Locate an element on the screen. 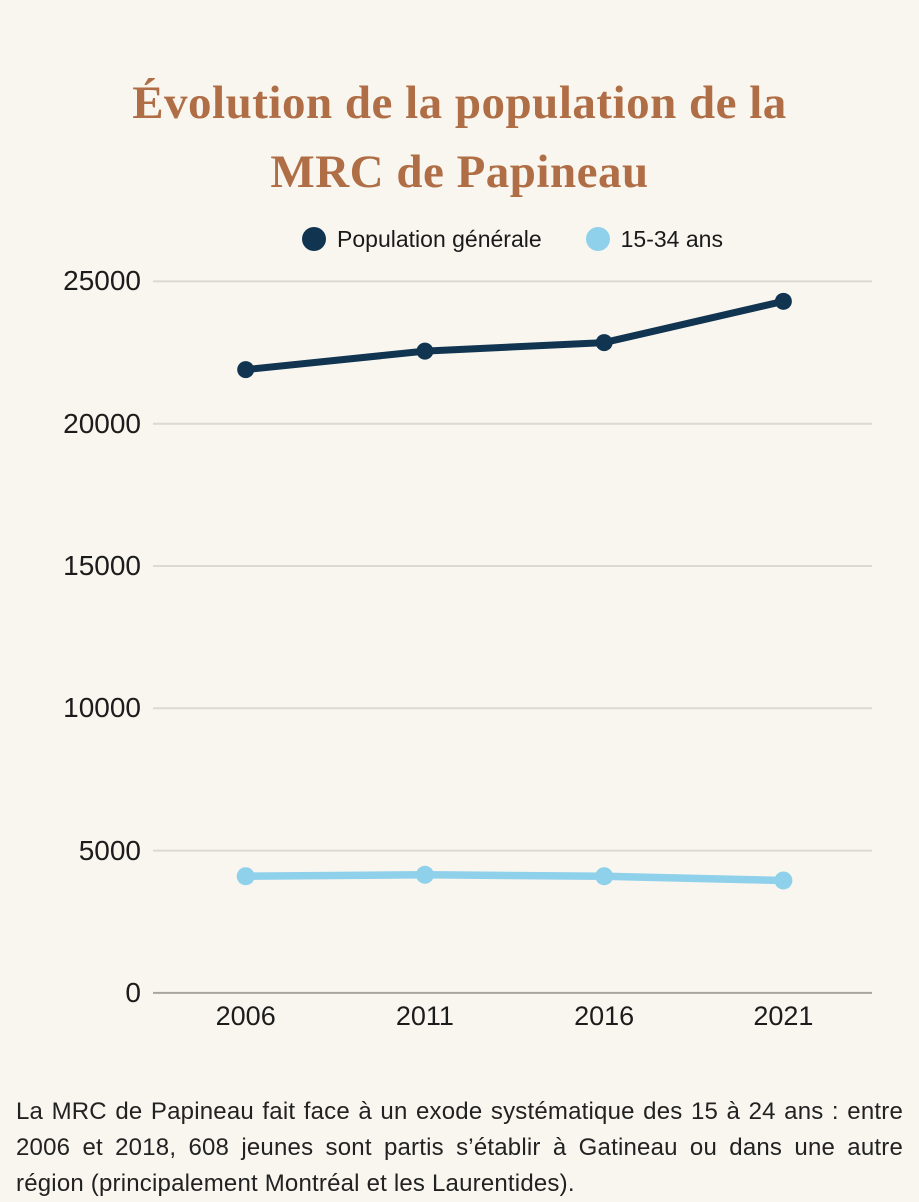 The image size is (919, 1202). legend-item-15-34-ans: 15-34 ans is located at coordinates (654, 239).